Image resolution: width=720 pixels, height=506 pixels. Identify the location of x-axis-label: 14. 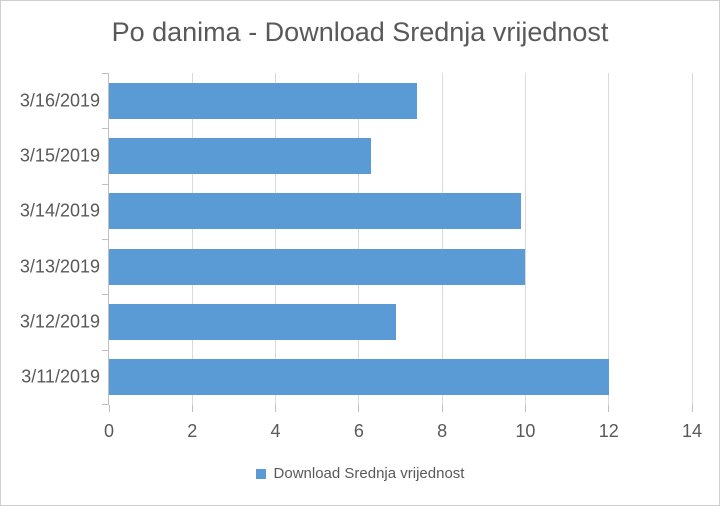
(692, 431).